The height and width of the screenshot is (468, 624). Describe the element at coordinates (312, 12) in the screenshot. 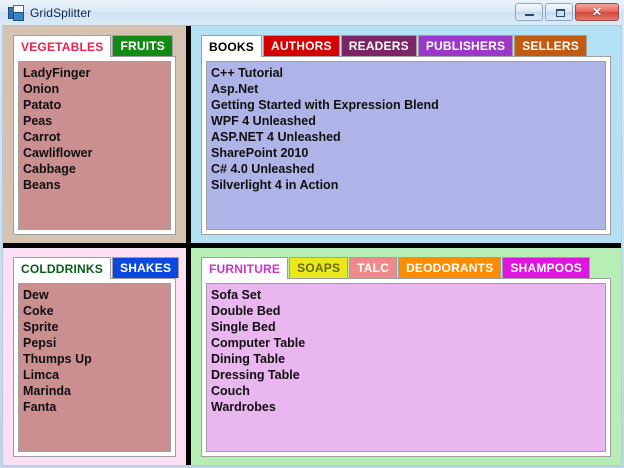

I see `title-bar: GridSplitter ✕` at that location.